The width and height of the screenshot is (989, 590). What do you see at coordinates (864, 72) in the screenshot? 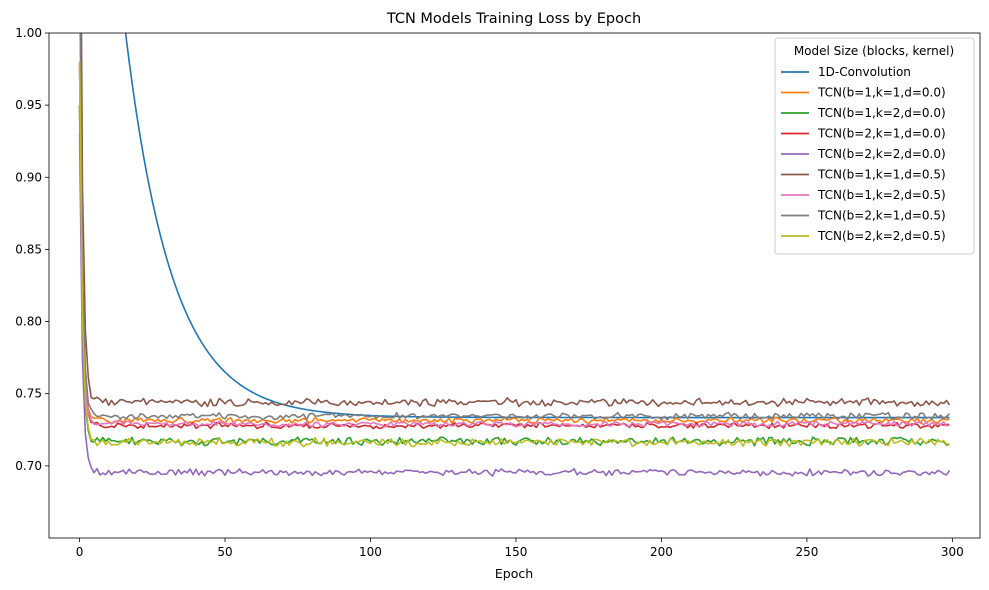
I see `legend-entry: 1D-Convolution` at bounding box center [864, 72].